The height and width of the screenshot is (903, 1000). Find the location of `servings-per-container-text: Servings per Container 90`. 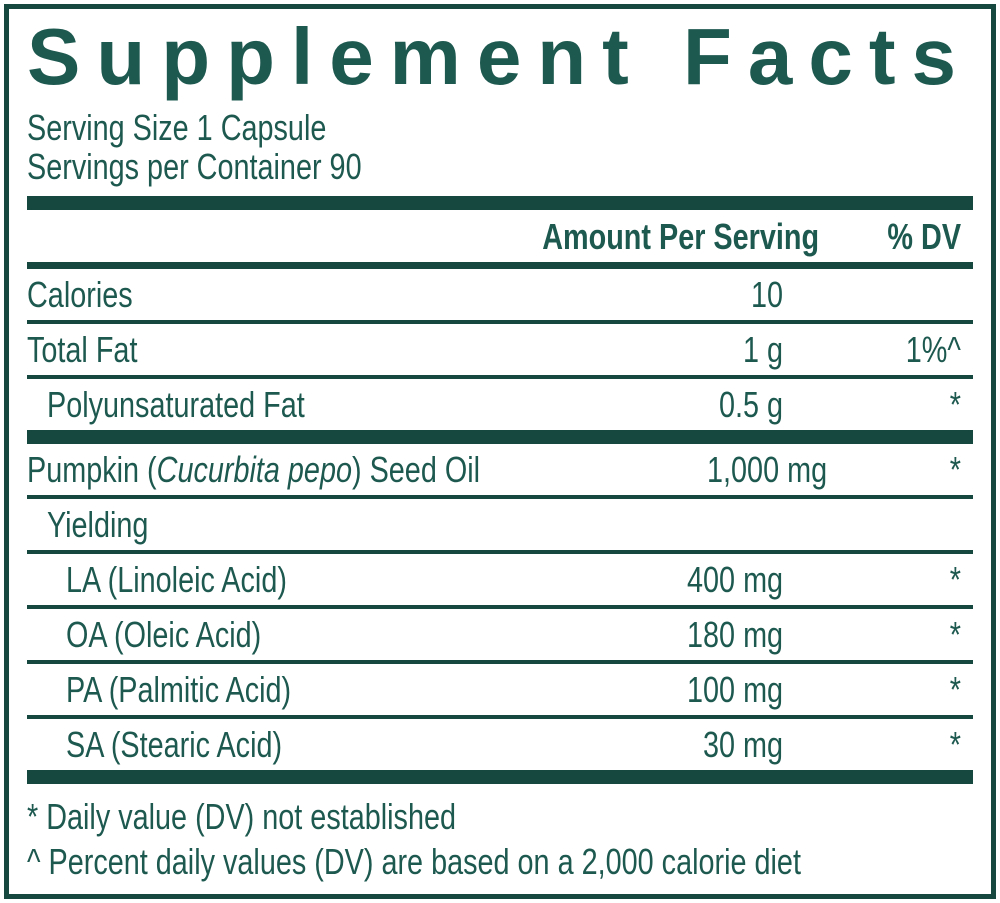

servings-per-container-text: Servings per Container 90 is located at coordinates (194, 166).